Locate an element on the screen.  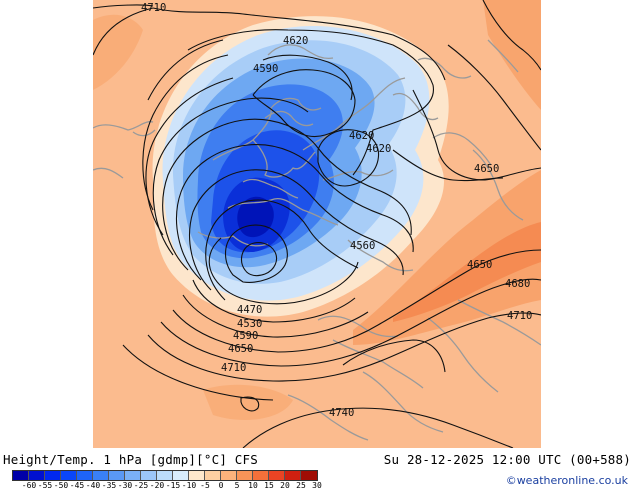
forecast-datetime: Su 28-12-2025 12:00 UTC (00+588) is located at coordinates (507, 459).